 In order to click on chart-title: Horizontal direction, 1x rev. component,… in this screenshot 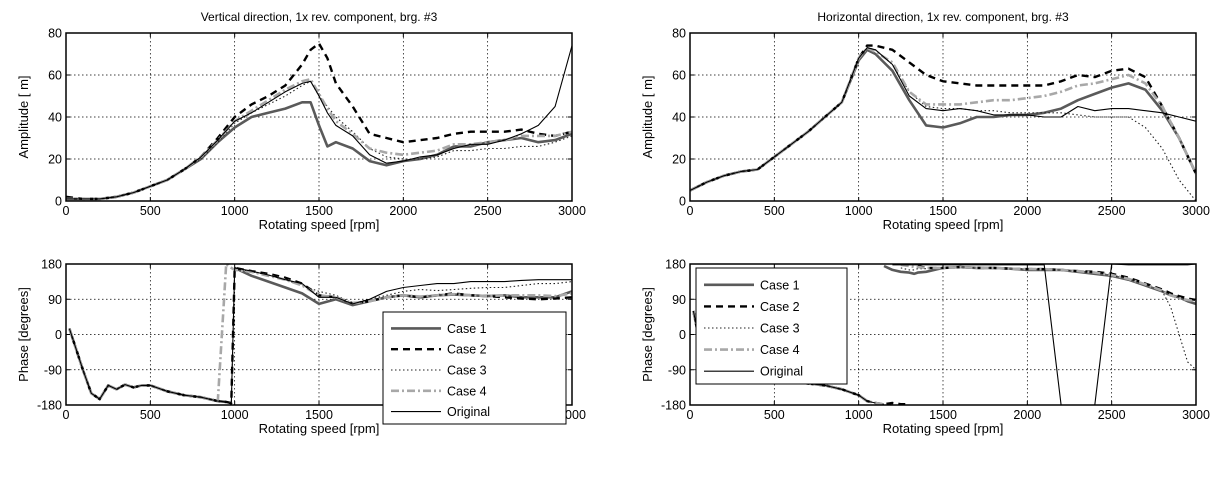, I will do `click(943, 17)`.